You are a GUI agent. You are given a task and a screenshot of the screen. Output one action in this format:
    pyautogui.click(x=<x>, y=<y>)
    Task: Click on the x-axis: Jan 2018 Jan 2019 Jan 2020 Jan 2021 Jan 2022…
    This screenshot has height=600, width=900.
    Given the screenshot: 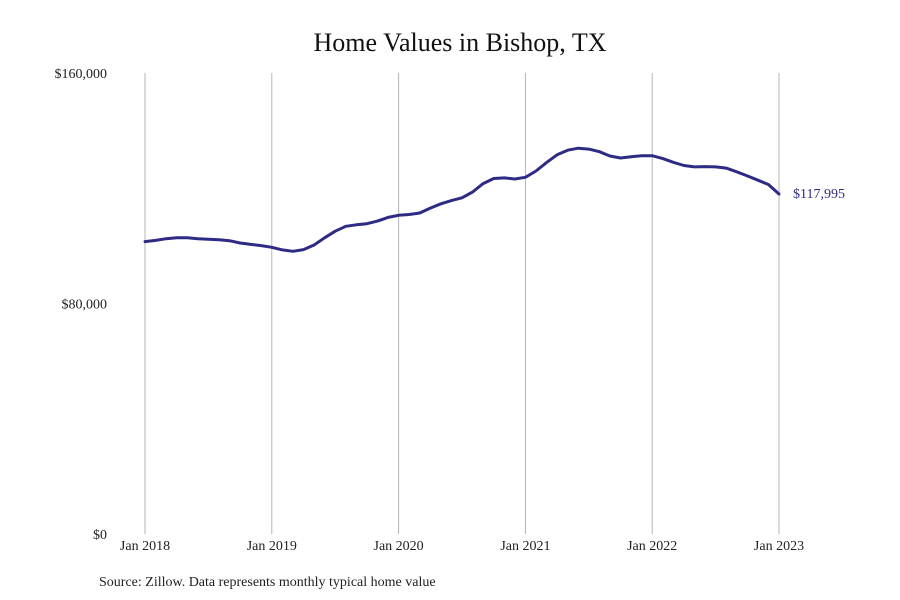 What is the action you would take?
    pyautogui.click(x=462, y=546)
    